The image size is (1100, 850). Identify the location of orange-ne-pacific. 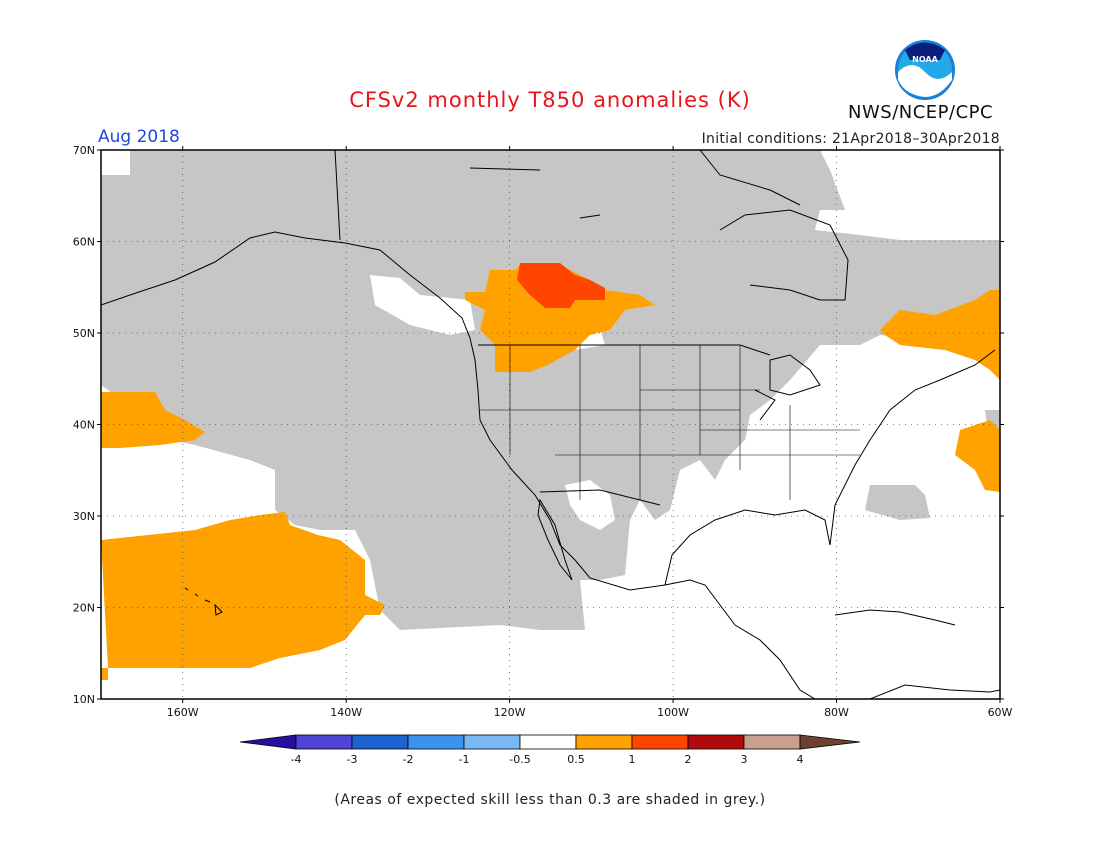
(153, 420).